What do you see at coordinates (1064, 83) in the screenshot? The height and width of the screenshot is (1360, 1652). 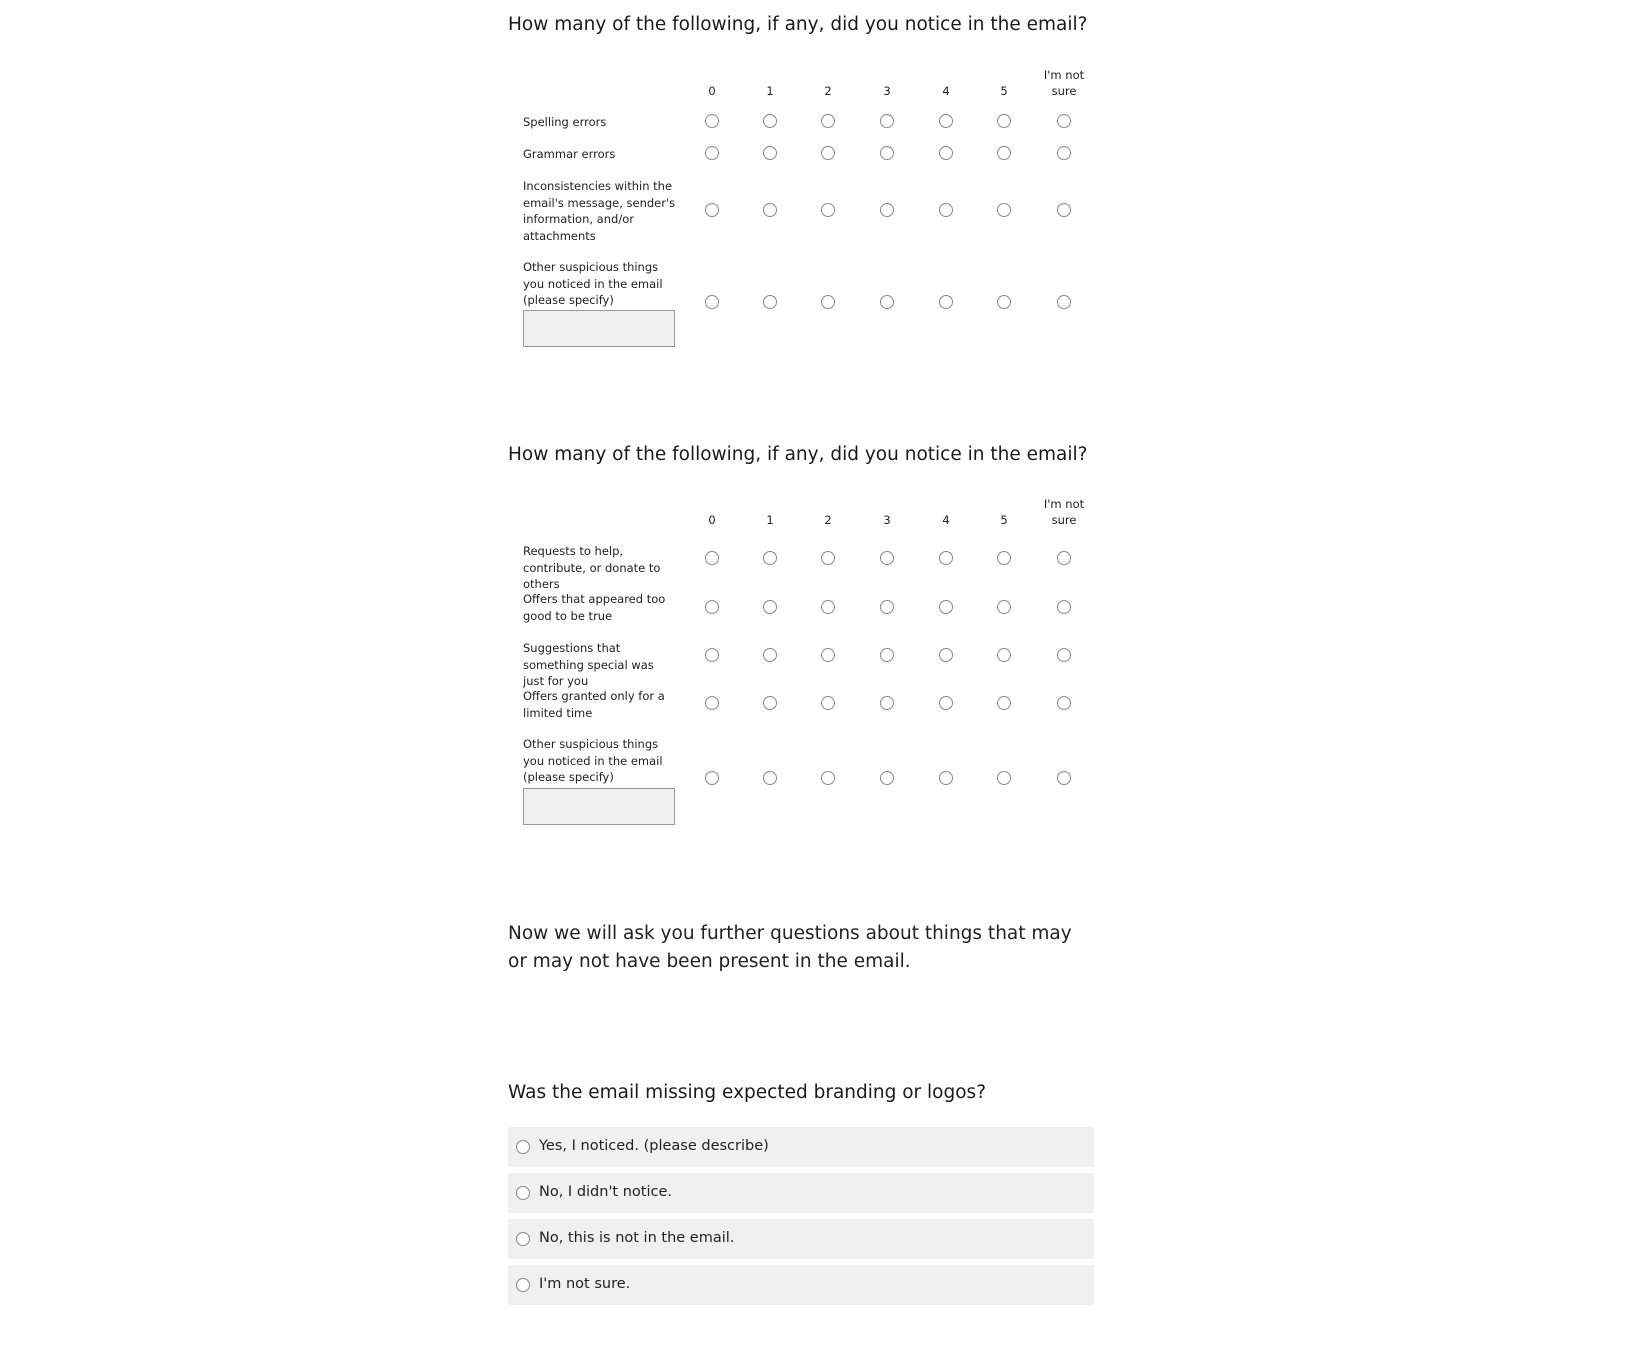 I see `column-header: I'm not sure` at bounding box center [1064, 83].